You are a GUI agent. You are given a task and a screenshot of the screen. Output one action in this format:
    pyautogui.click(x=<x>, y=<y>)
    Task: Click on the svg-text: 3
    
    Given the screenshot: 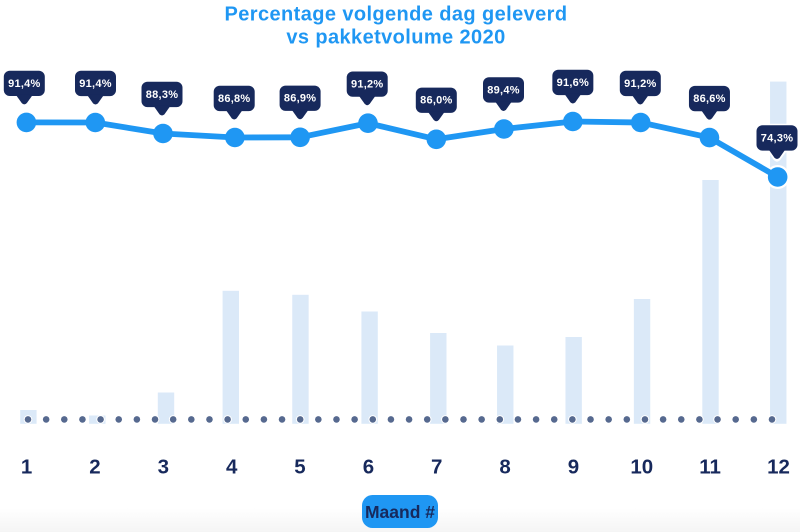 What is the action you would take?
    pyautogui.click(x=163, y=467)
    